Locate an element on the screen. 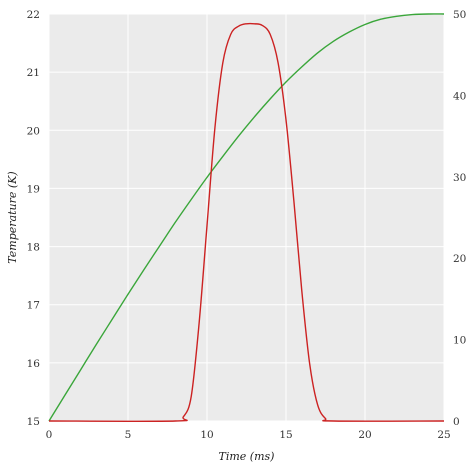  y-tick-label: 21 is located at coordinates (33, 73).